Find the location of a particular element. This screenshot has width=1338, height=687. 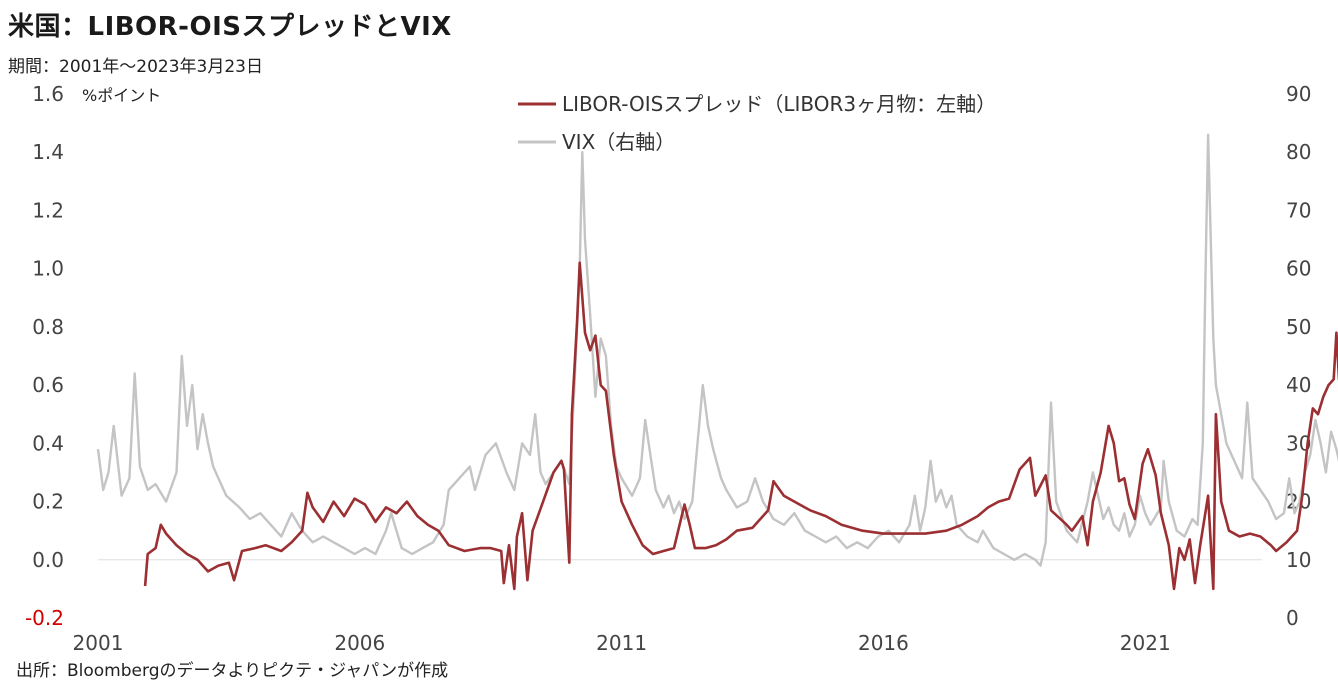

right-axis-tick-label: 10 is located at coordinates (1298, 560).